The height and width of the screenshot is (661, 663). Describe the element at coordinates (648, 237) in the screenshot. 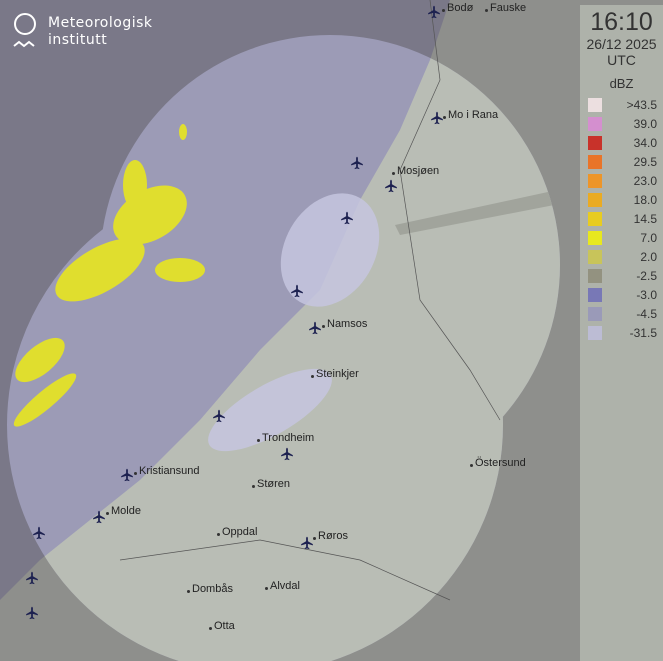

I see `legend-label: 7.0` at that location.